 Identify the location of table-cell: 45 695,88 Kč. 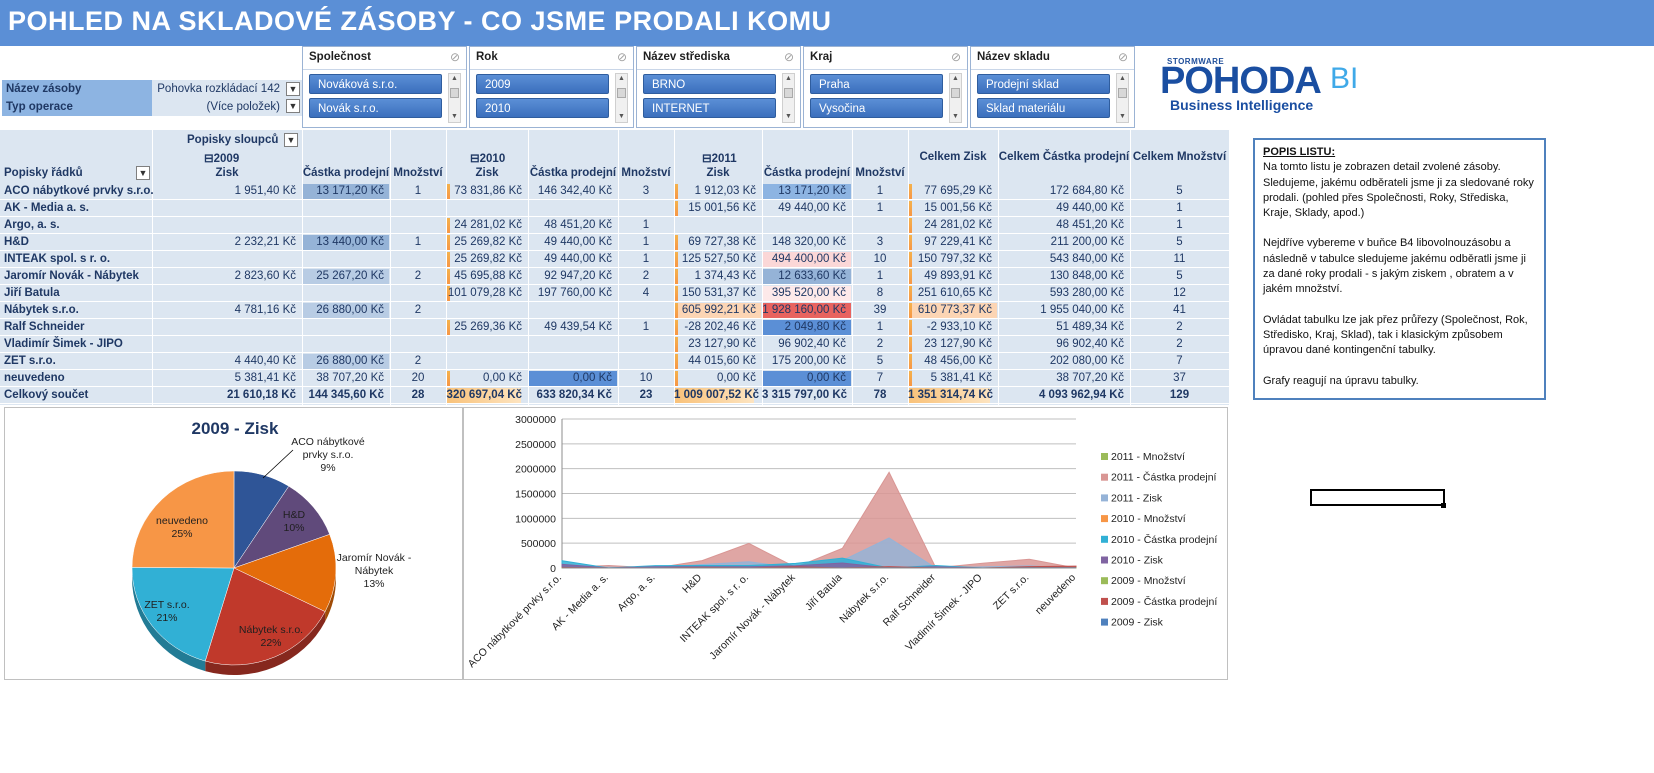
(488, 276).